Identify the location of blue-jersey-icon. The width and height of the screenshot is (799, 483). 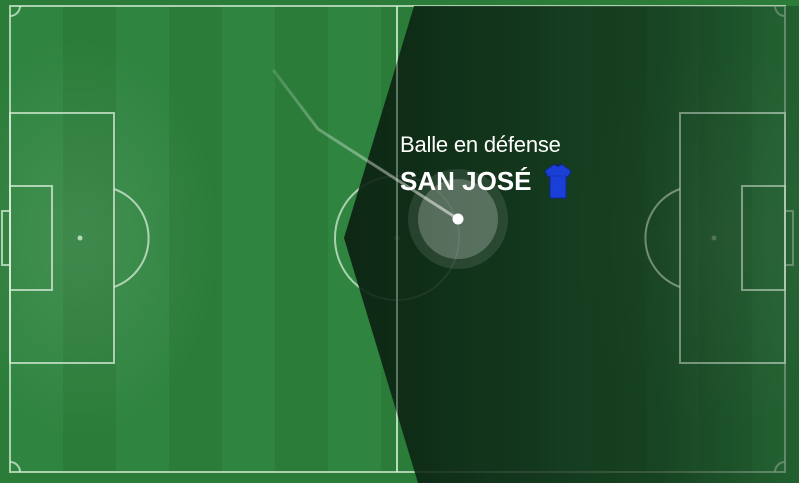
(557, 181).